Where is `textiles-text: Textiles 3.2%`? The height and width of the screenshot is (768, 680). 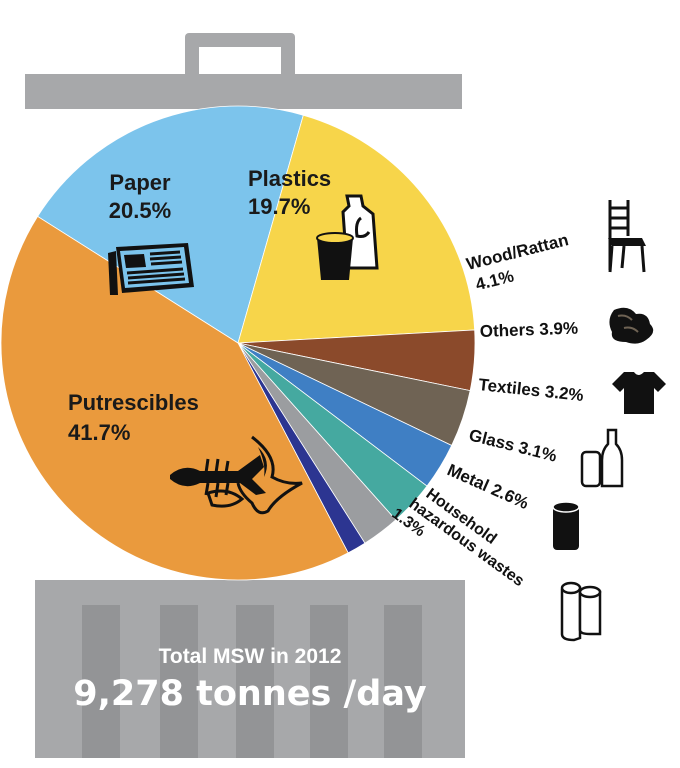 textiles-text: Textiles 3.2% is located at coordinates (531, 390).